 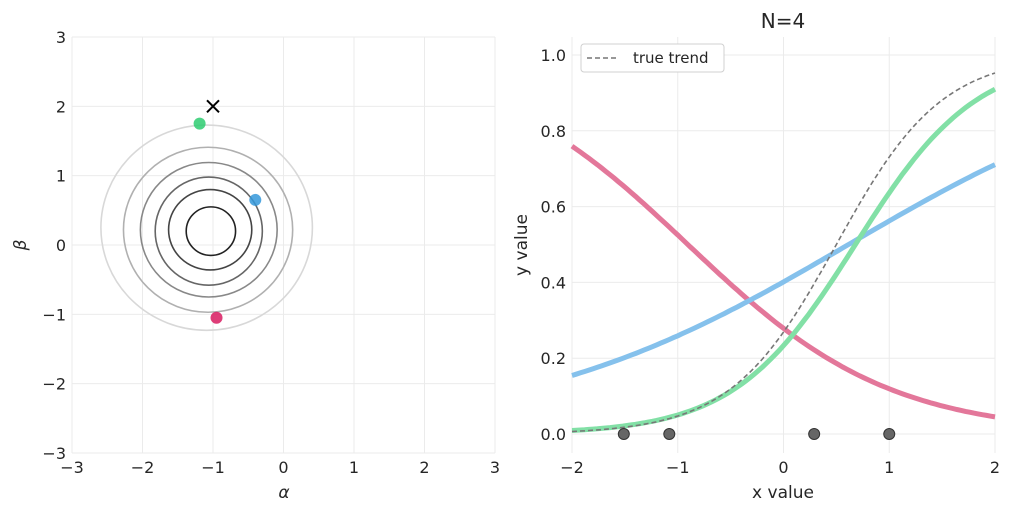 What do you see at coordinates (553, 282) in the screenshot?
I see `y-tick-label: 0.4` at bounding box center [553, 282].